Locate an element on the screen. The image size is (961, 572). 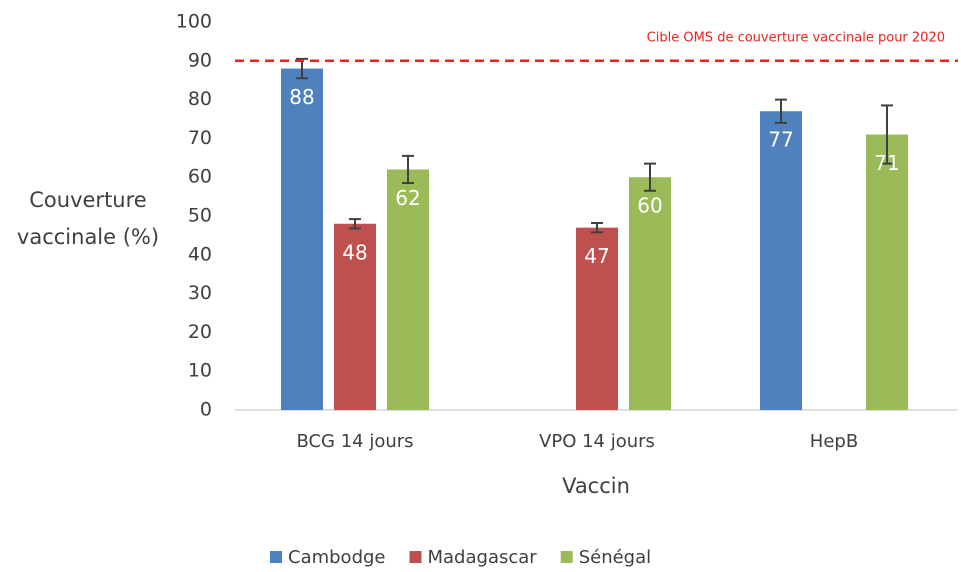
y-tick-label: 0 is located at coordinates (206, 410).